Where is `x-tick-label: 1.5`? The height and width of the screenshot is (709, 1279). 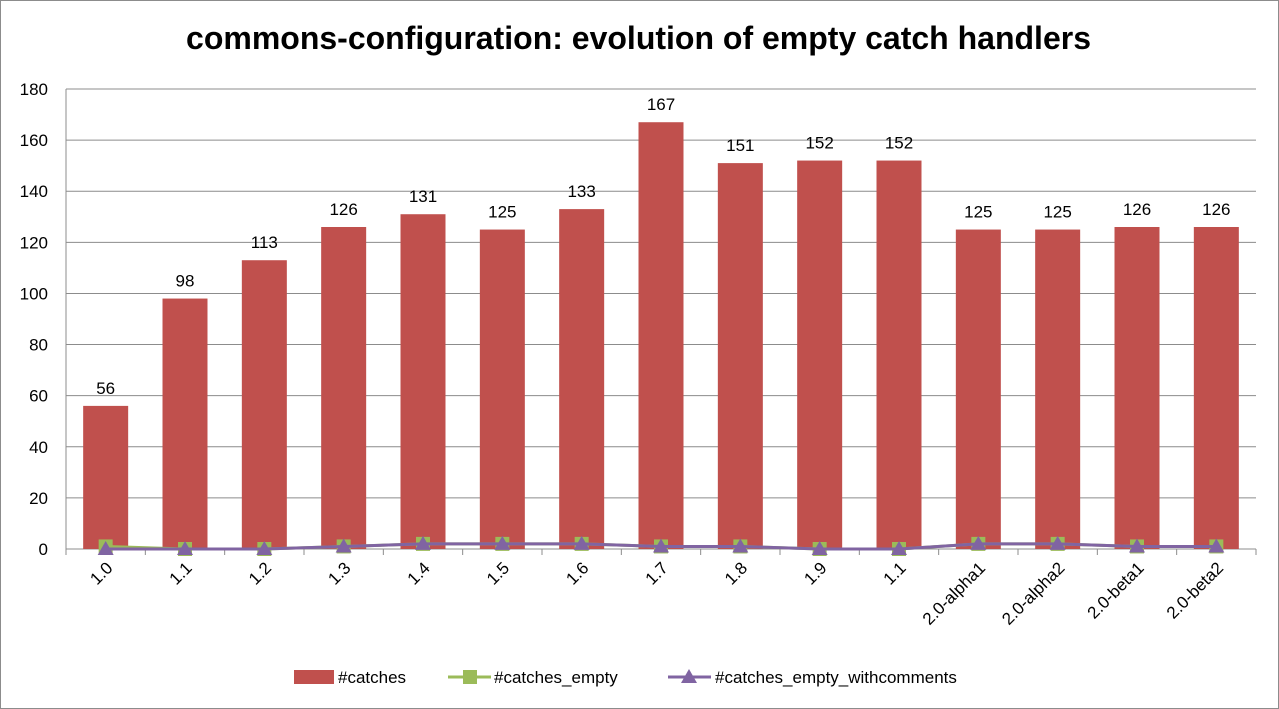
x-tick-label: 1.5 is located at coordinates (498, 573).